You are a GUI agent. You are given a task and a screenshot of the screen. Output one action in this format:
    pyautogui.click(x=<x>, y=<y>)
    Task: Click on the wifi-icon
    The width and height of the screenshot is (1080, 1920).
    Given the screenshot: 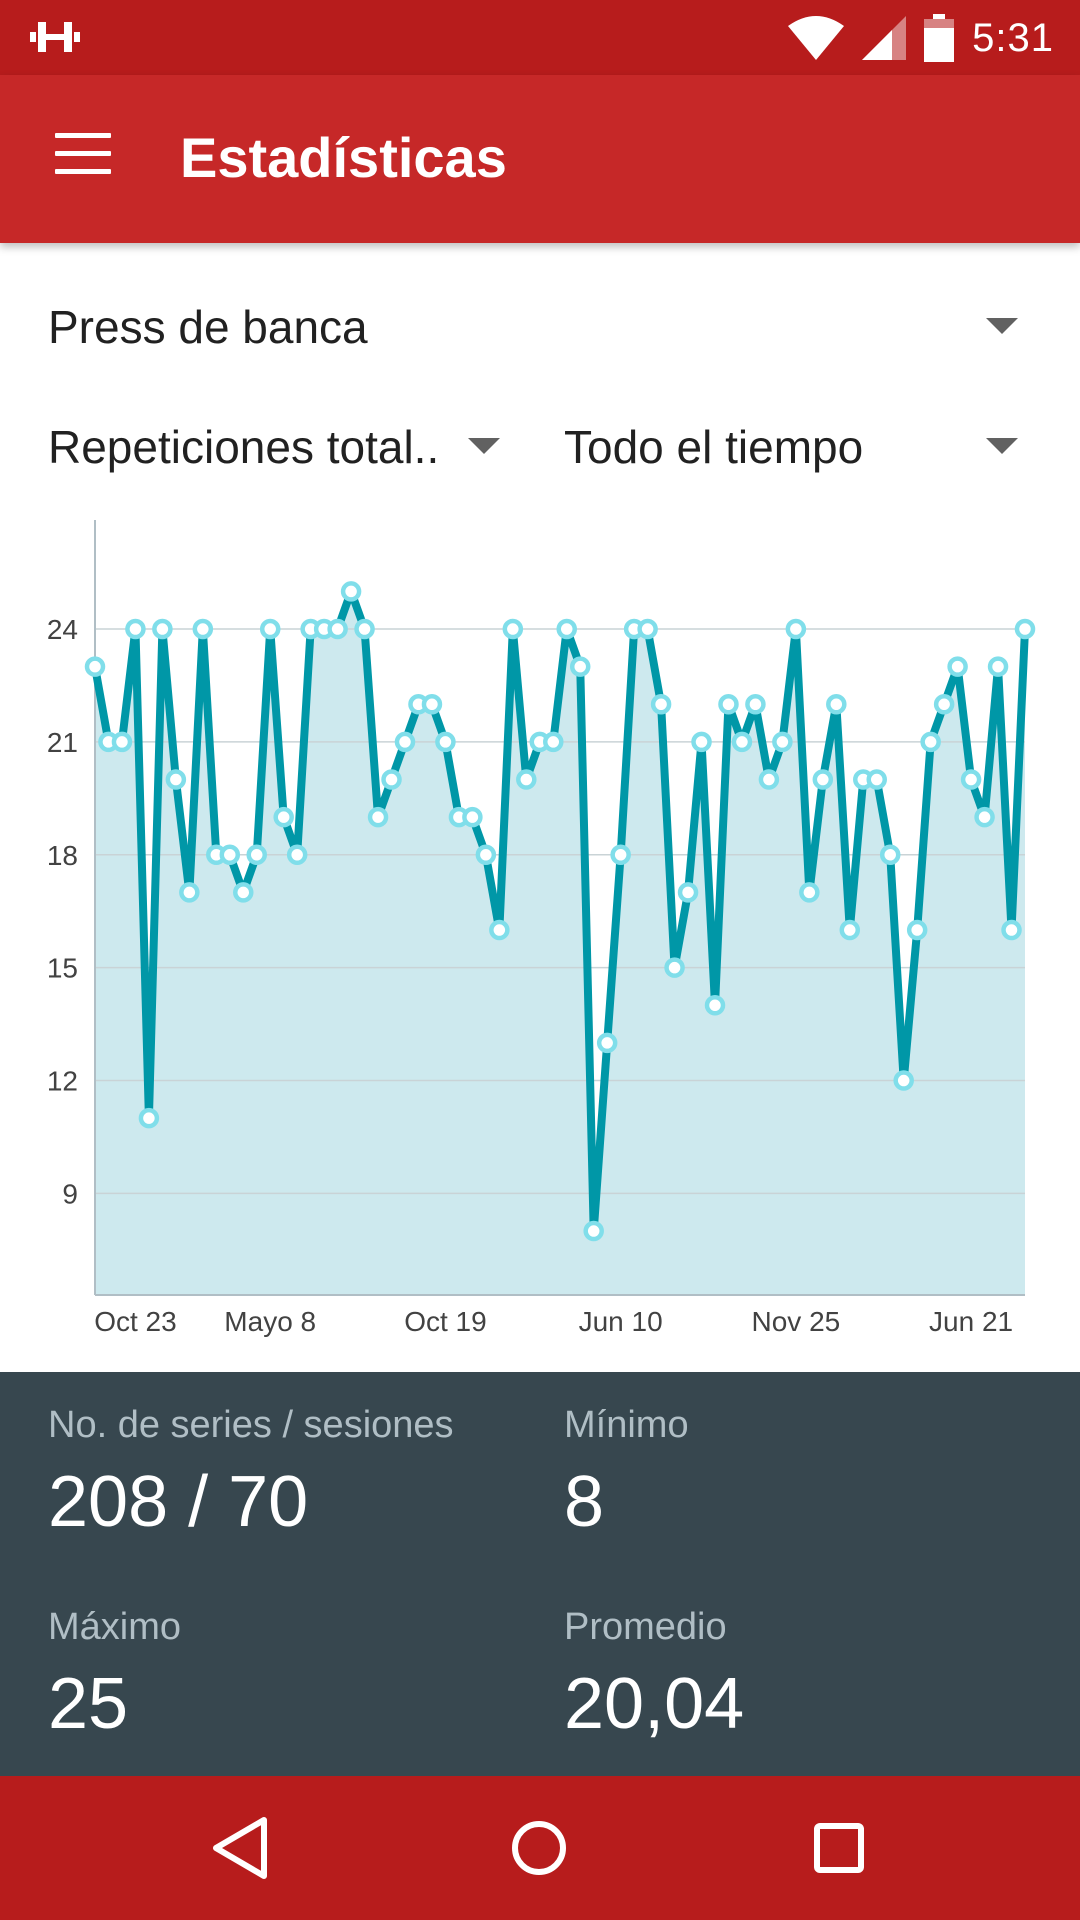 What is the action you would take?
    pyautogui.click(x=816, y=38)
    